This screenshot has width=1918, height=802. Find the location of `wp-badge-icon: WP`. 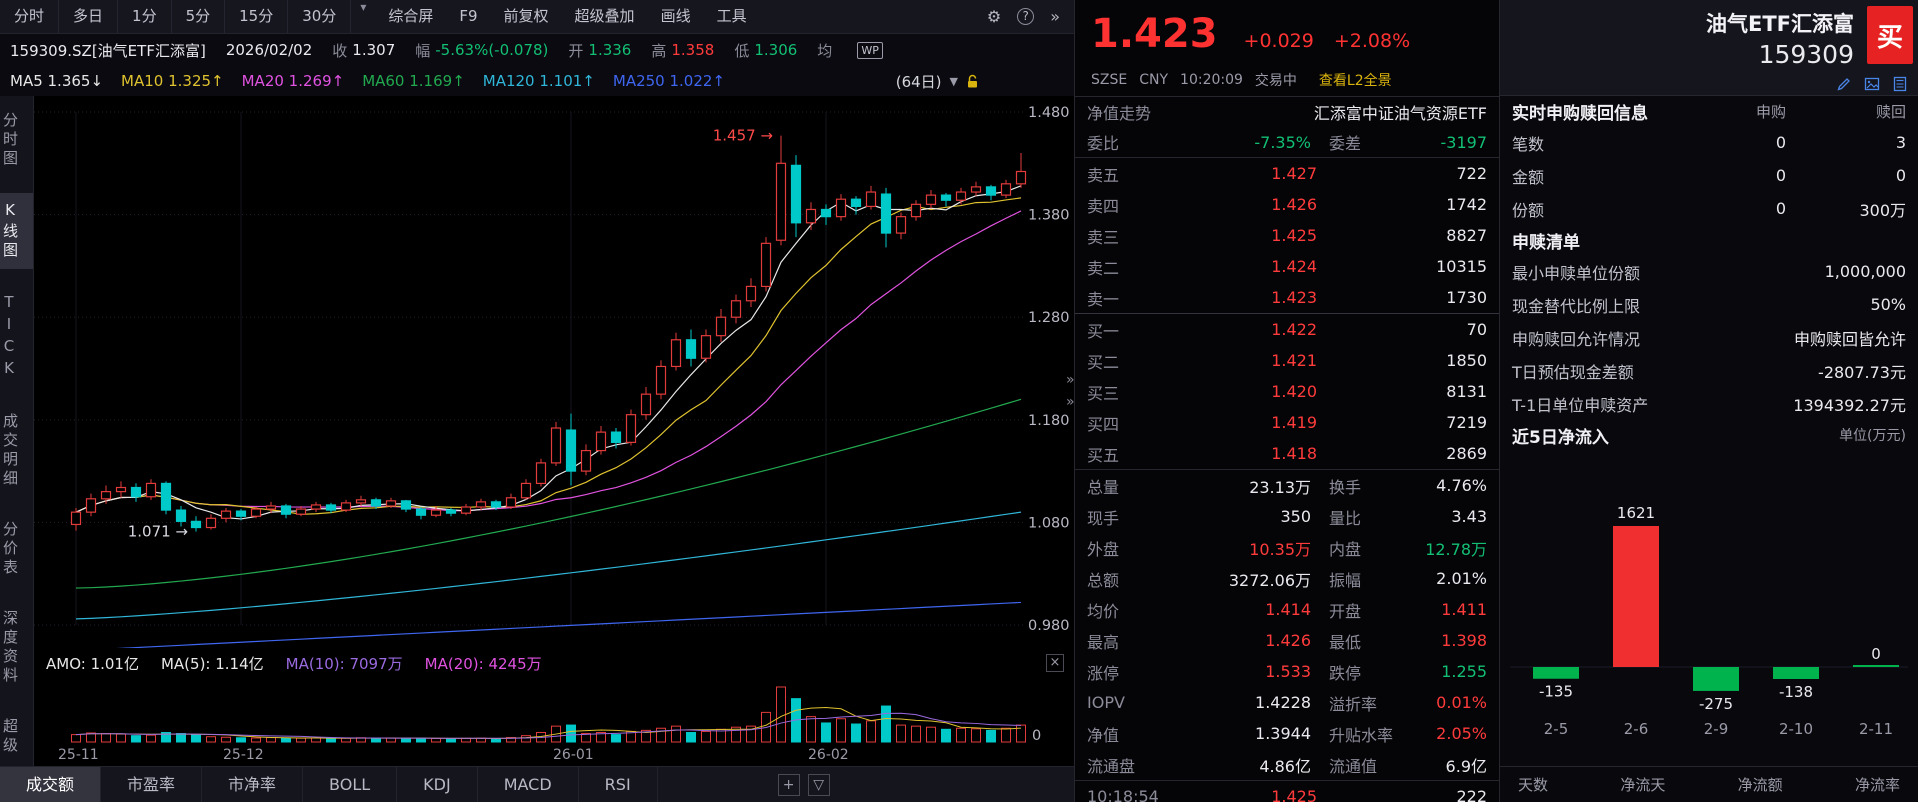

wp-badge-icon: WP is located at coordinates (870, 50).